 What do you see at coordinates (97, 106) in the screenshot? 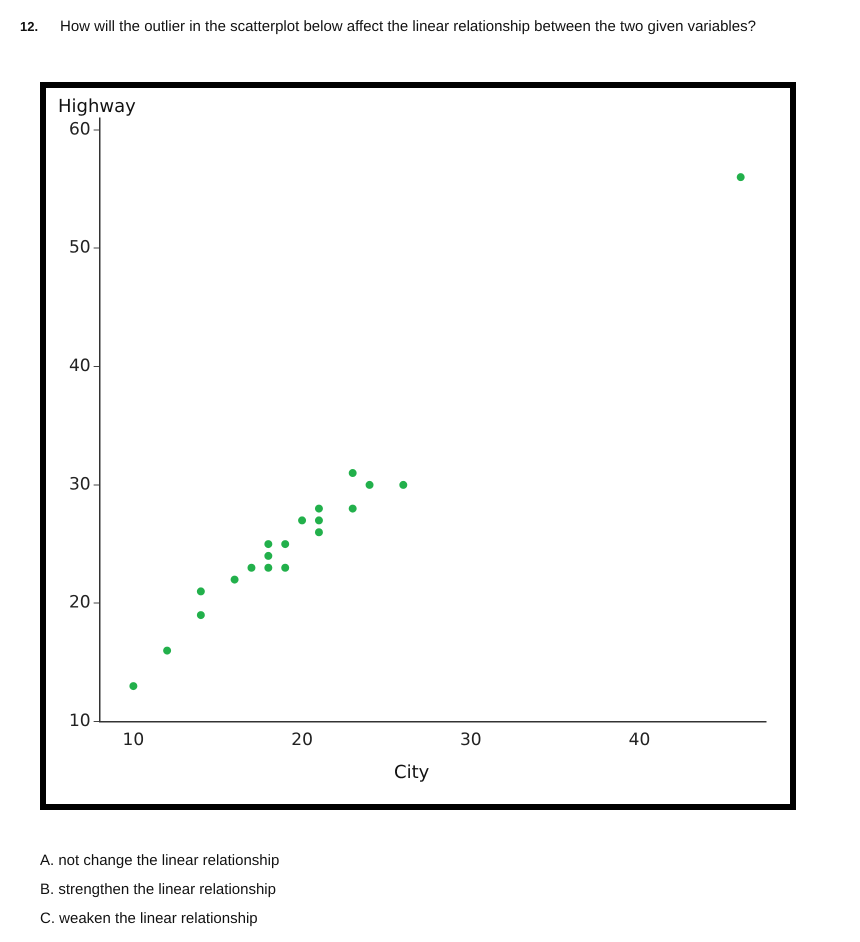
I see `y-axis-title: Highway` at bounding box center [97, 106].